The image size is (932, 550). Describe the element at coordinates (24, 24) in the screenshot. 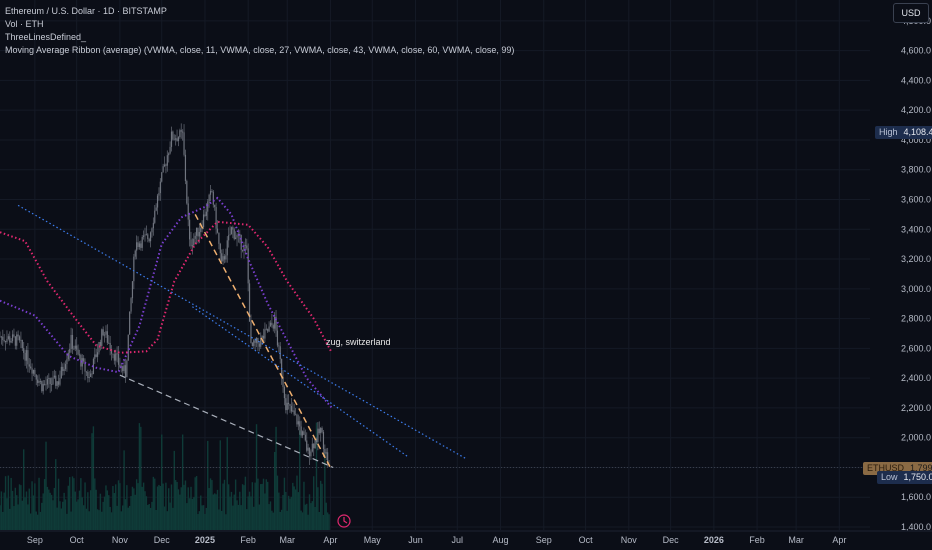

I see `volume-indicator-label: Vol · ETH` at that location.